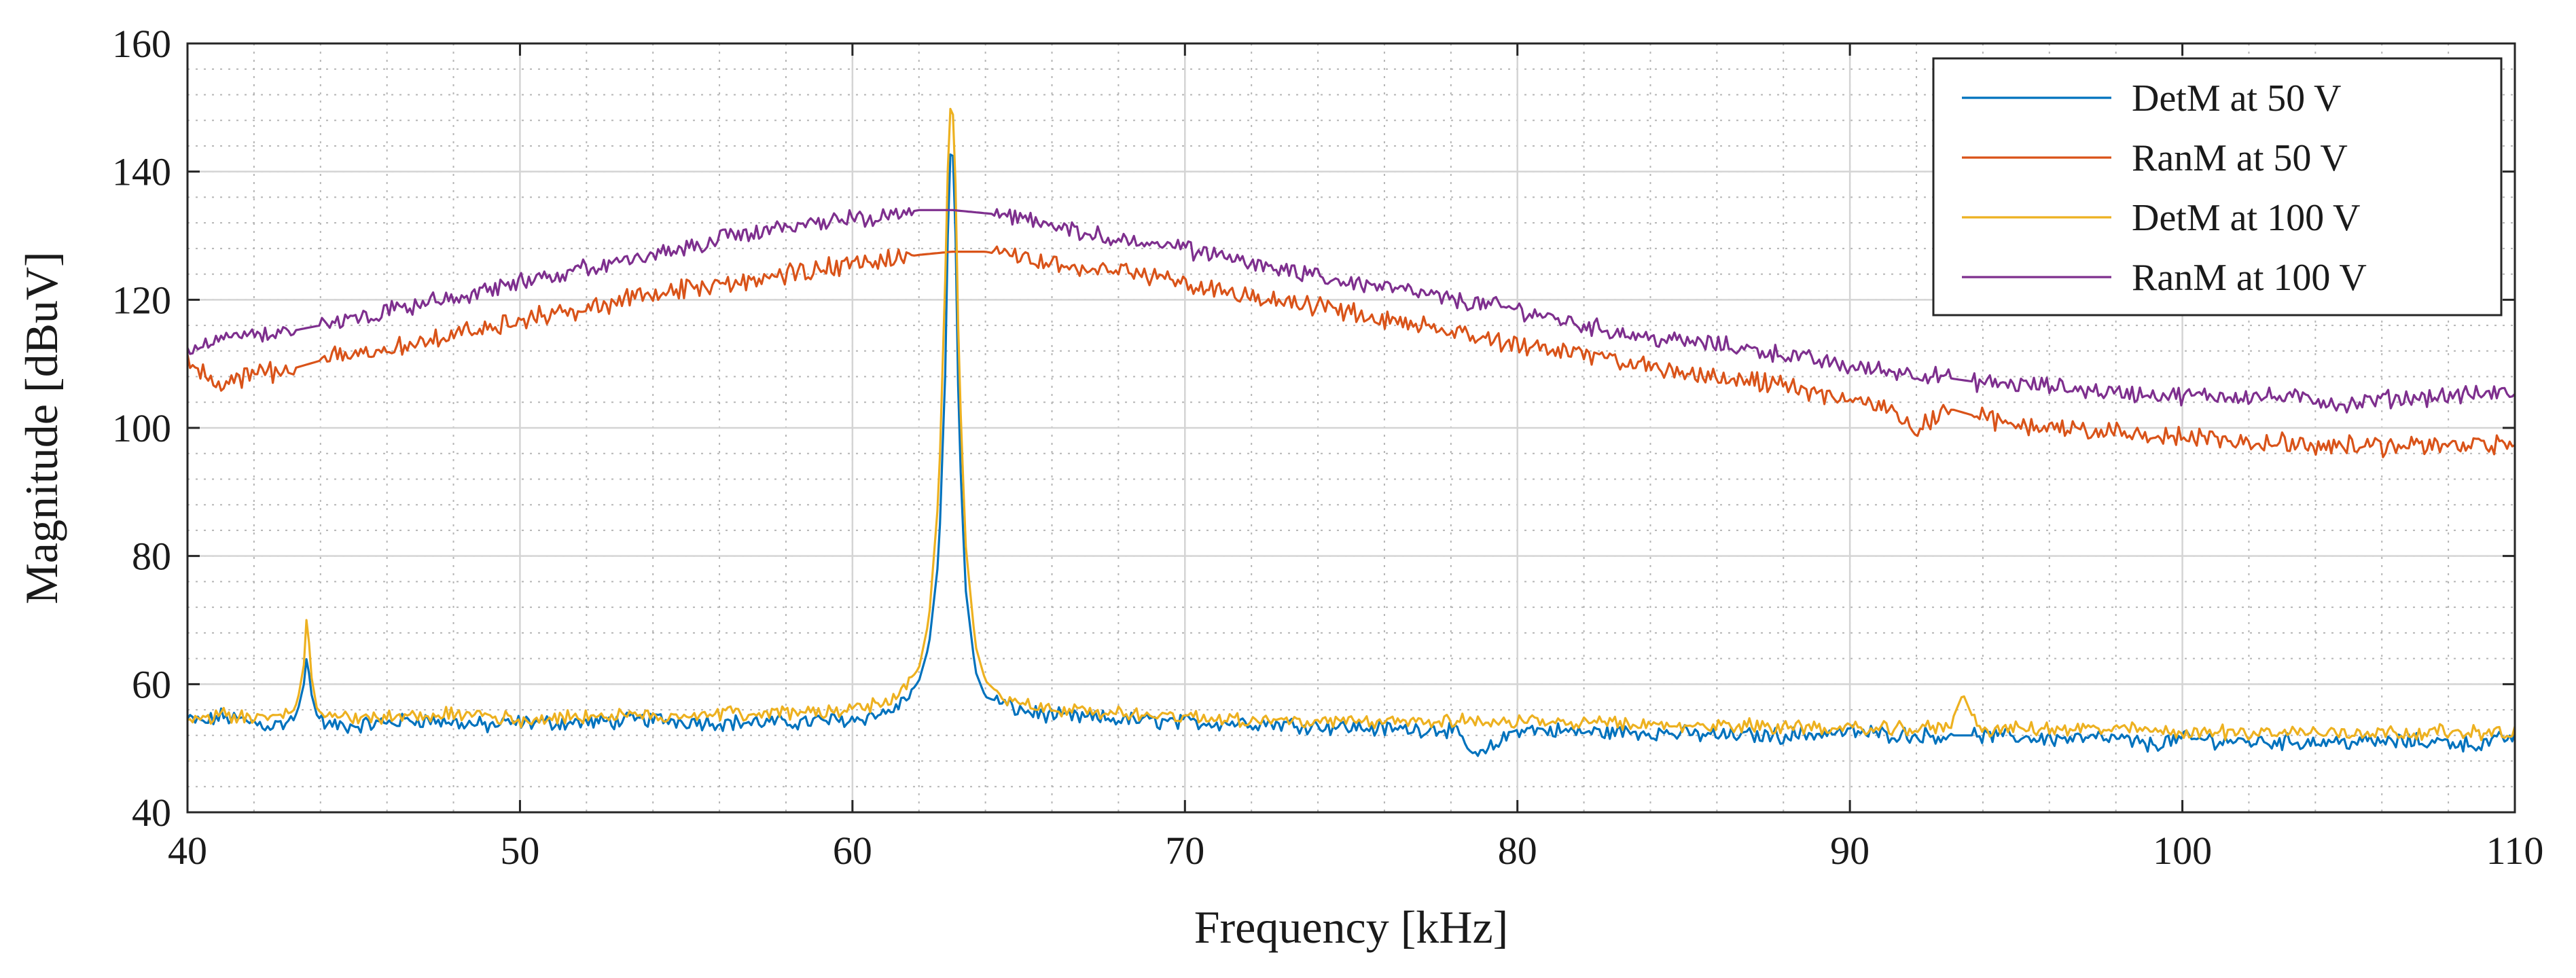  I want to click on legend-label-ranm-50v: RanM at 50 V, so click(2240, 158).